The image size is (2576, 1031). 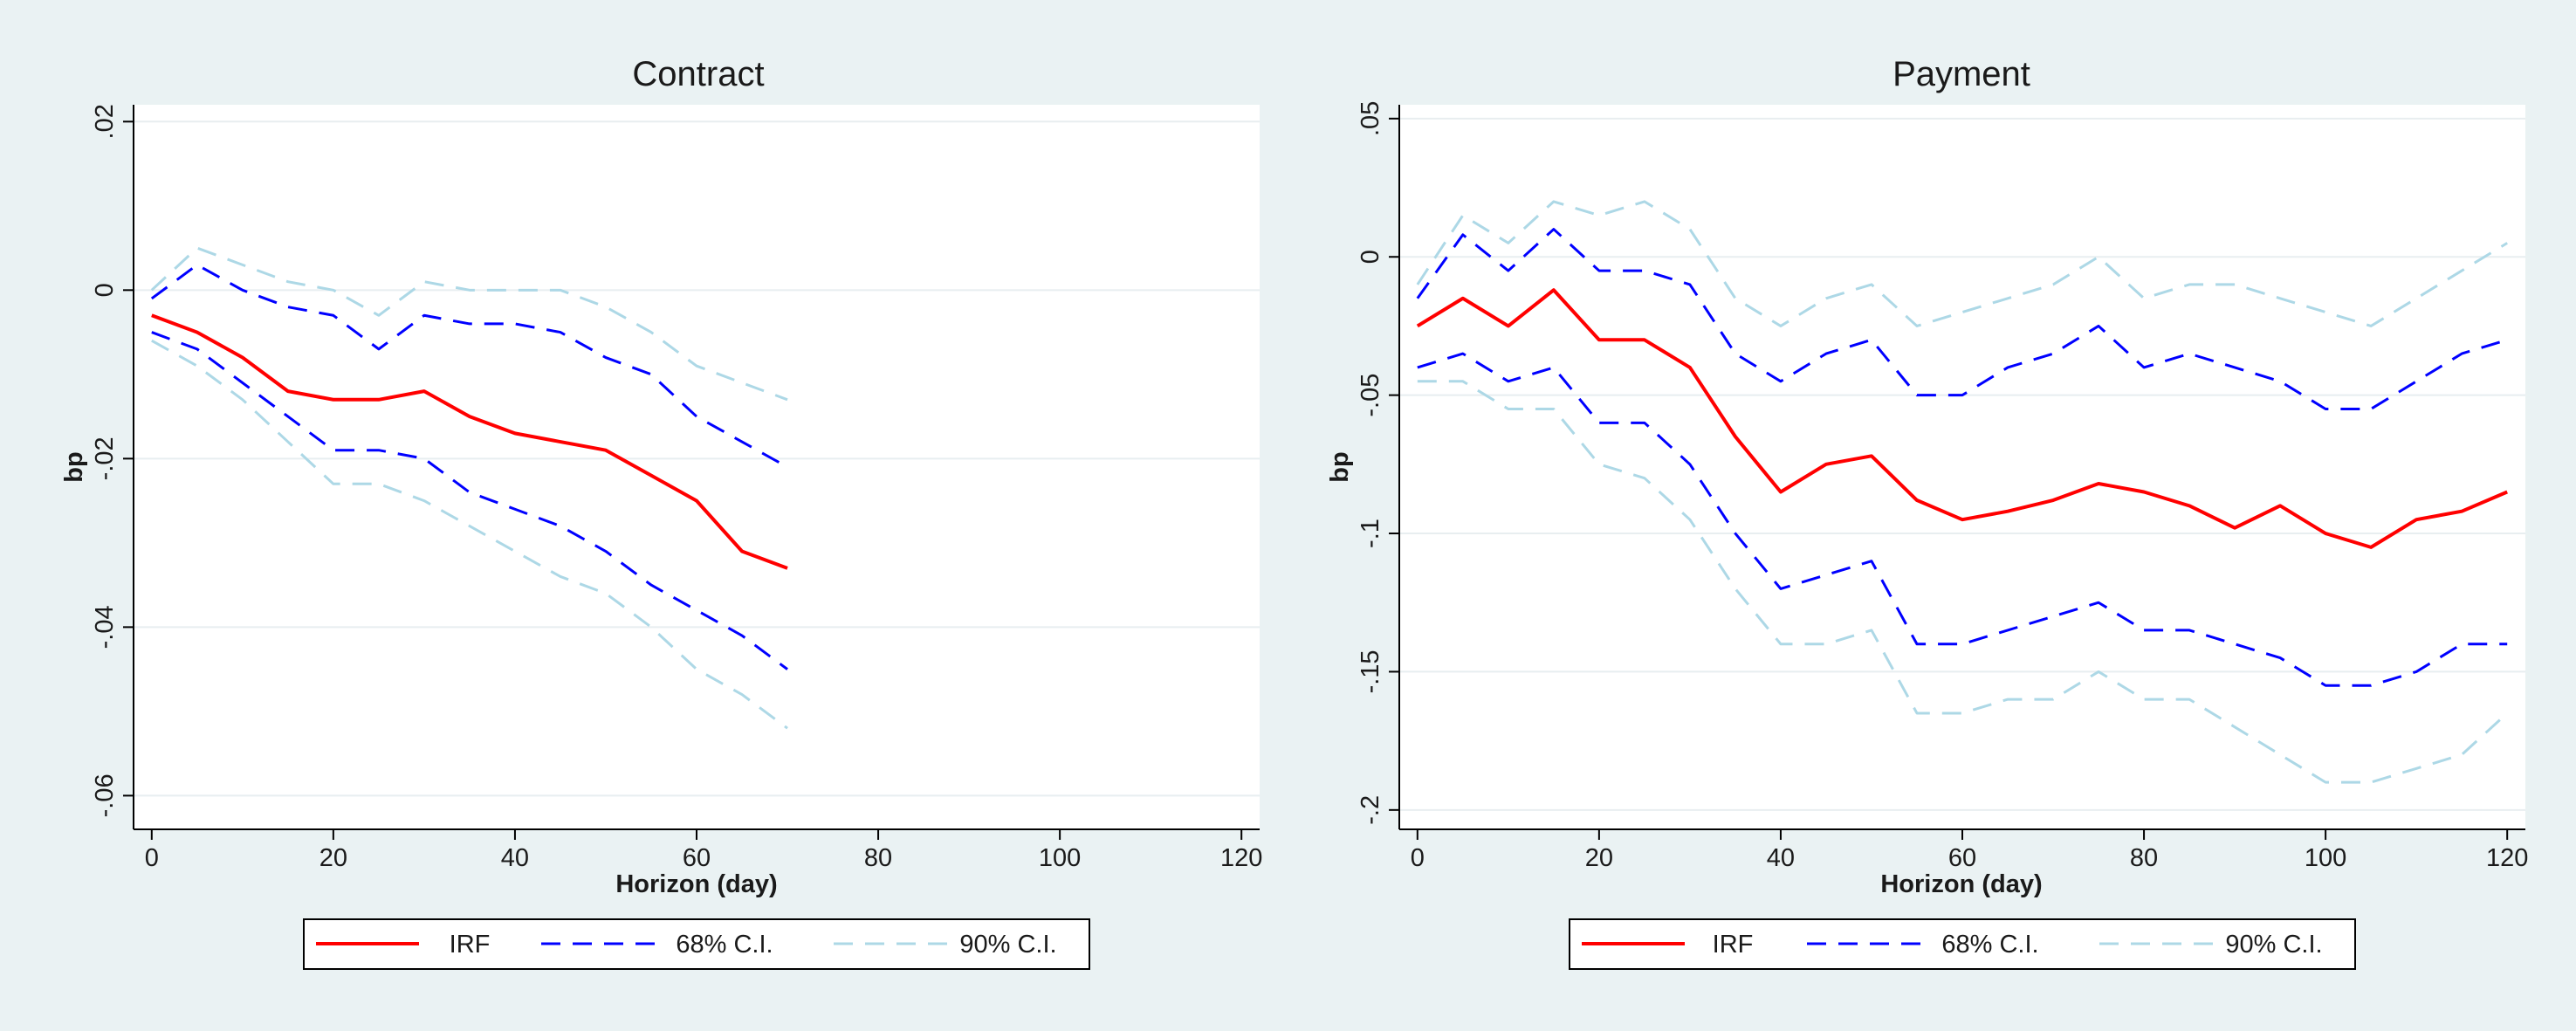 I want to click on y-tick-label: -.2, so click(x=1370, y=810).